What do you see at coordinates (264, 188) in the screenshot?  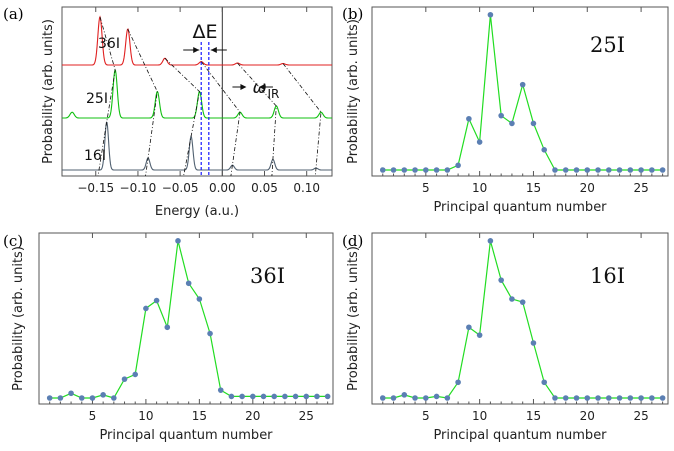 I see `x-tick-label: 0.05` at bounding box center [264, 188].